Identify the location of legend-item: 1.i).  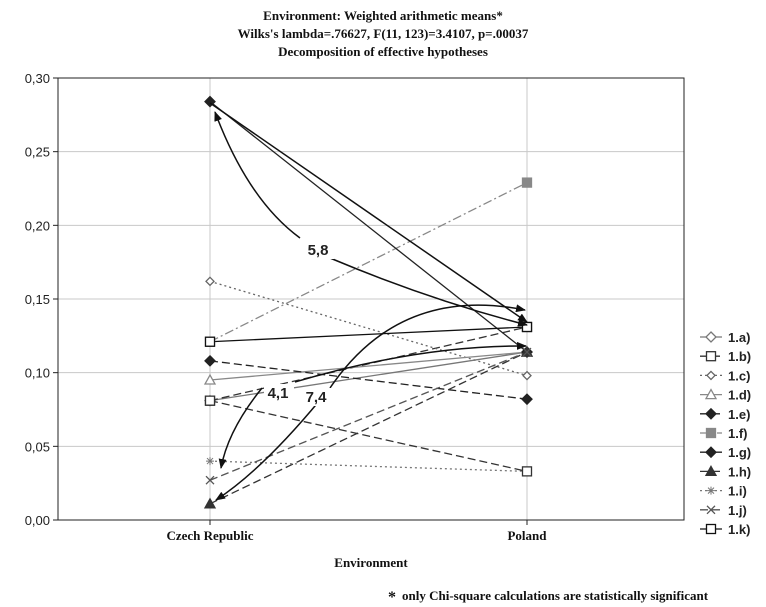
(723, 491).